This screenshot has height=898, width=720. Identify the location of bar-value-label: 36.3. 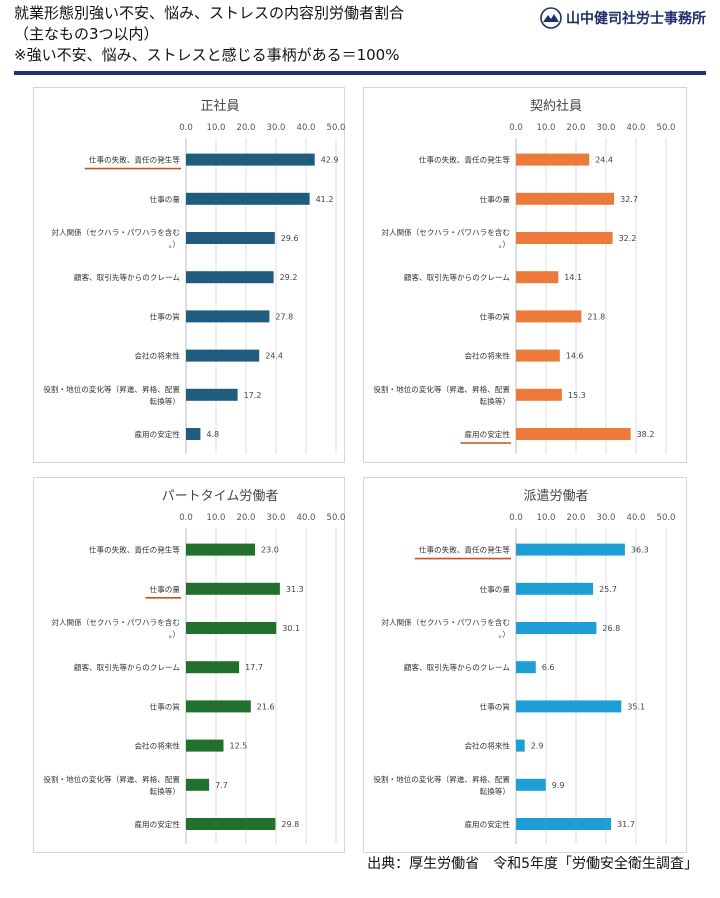
(640, 550).